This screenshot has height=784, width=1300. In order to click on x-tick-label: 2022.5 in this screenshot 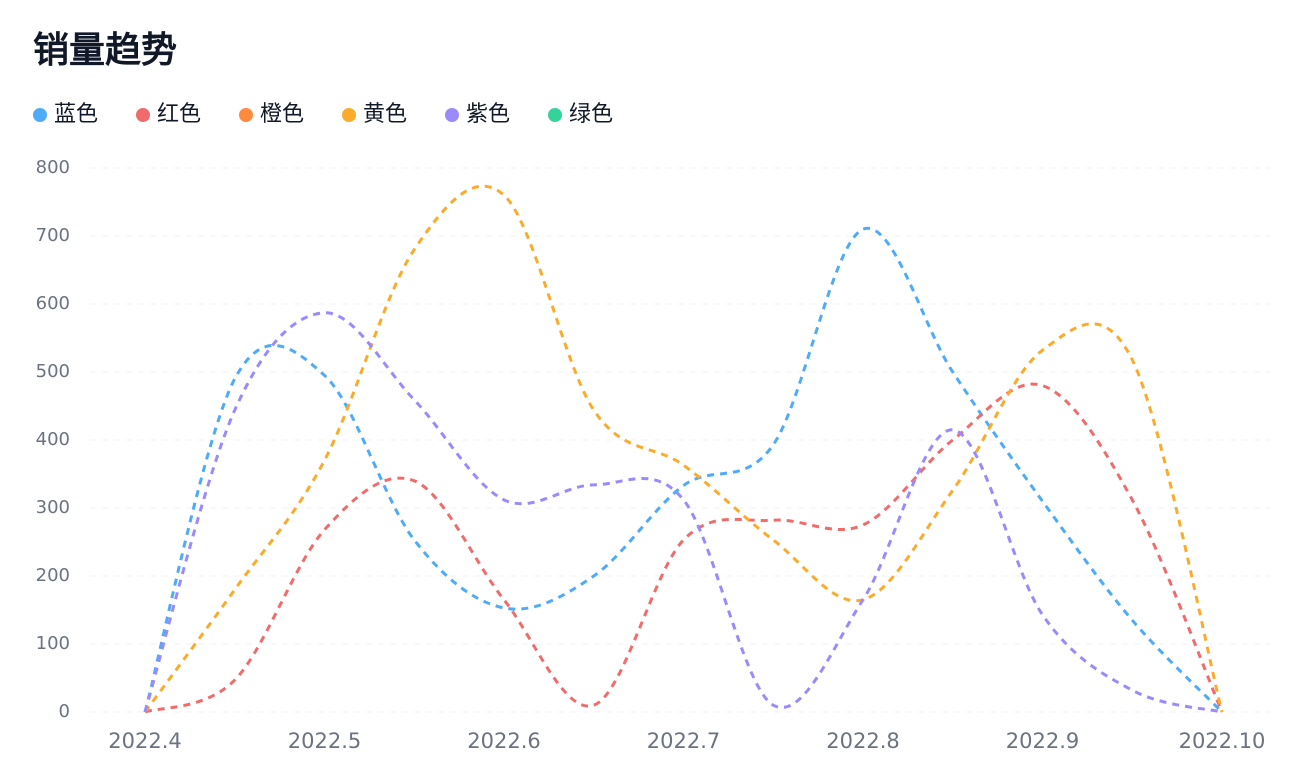, I will do `click(324, 741)`.